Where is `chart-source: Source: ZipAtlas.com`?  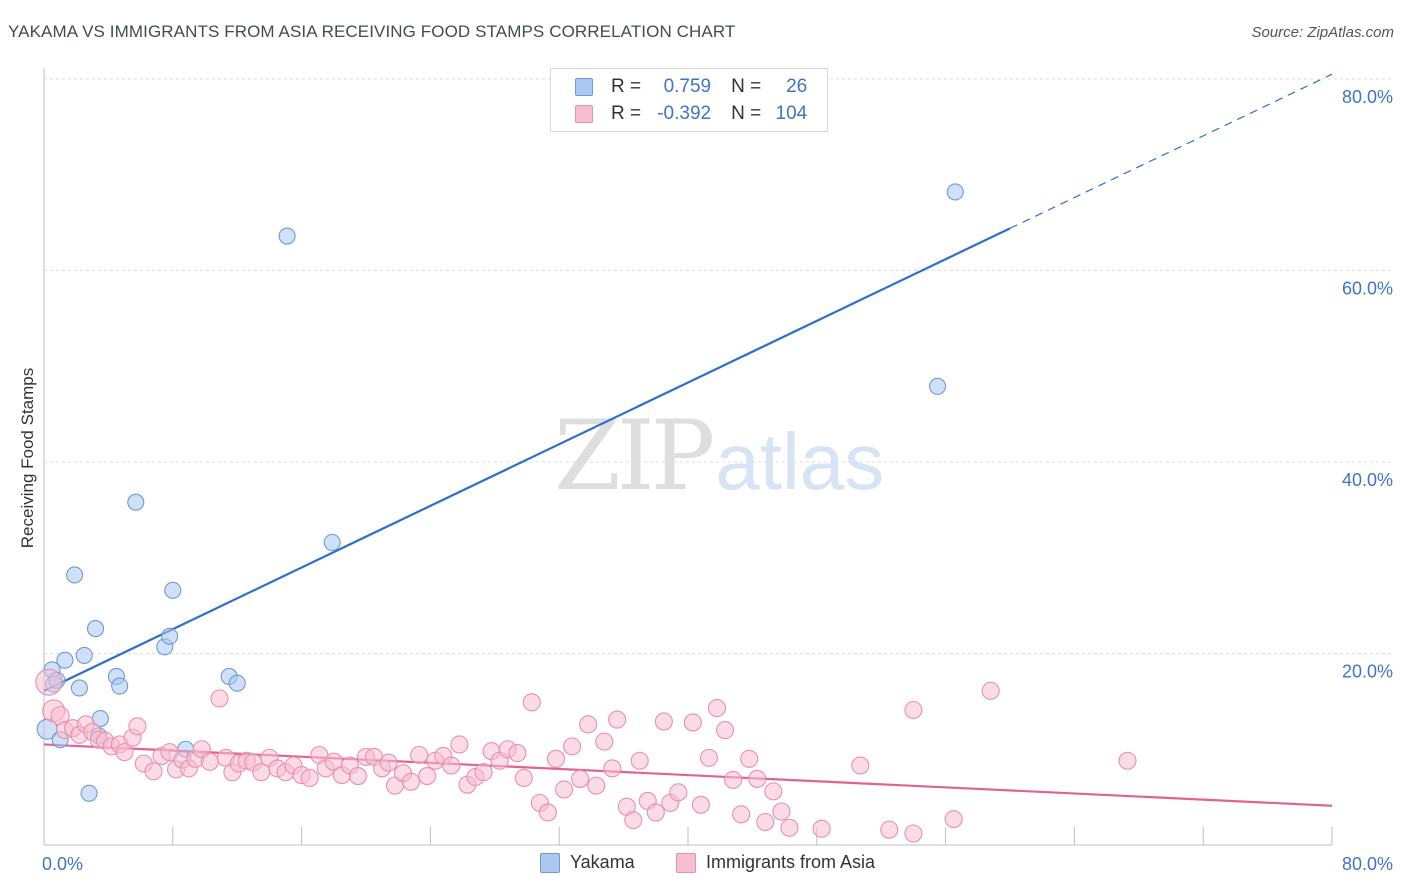
chart-source: Source: ZipAtlas.com is located at coordinates (1322, 32).